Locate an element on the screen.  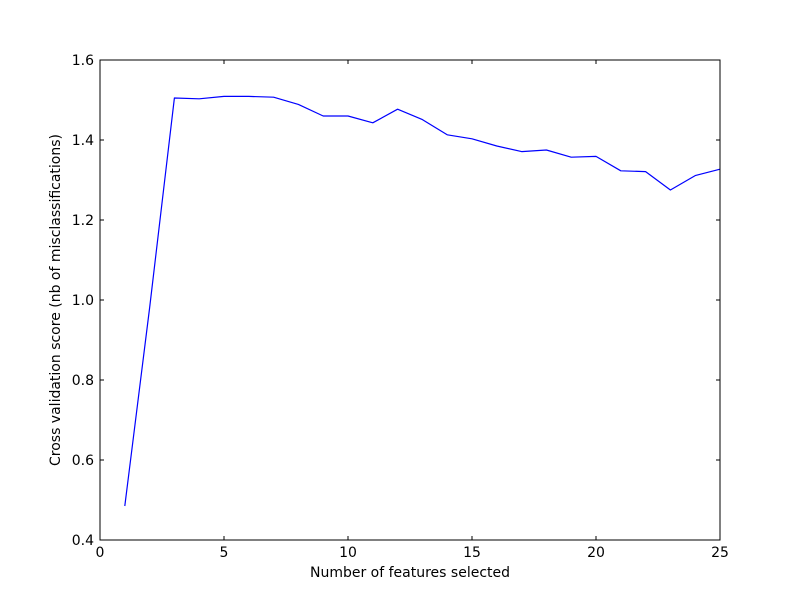
y-tick-label: 0.8 is located at coordinates (83, 381).